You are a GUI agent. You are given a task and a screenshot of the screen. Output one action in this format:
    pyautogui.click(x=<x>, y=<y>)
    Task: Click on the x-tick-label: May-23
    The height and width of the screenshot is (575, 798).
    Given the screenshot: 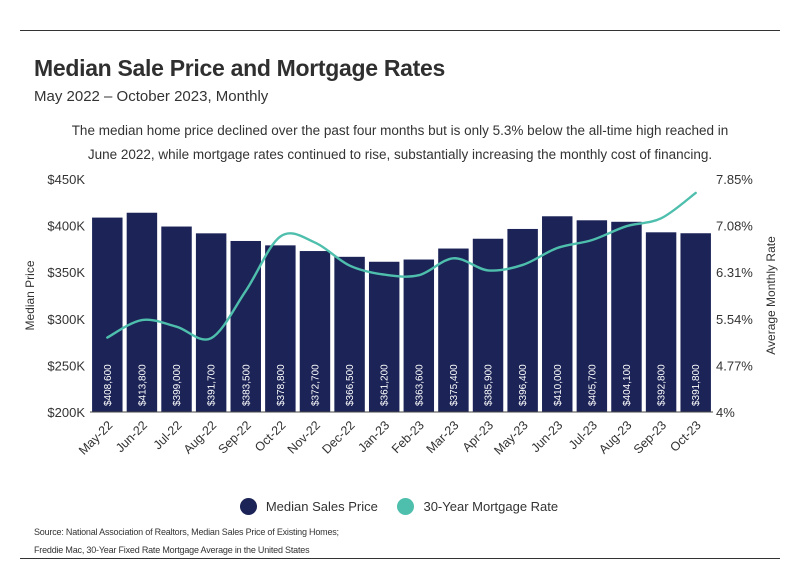 What is the action you would take?
    pyautogui.click(x=510, y=437)
    